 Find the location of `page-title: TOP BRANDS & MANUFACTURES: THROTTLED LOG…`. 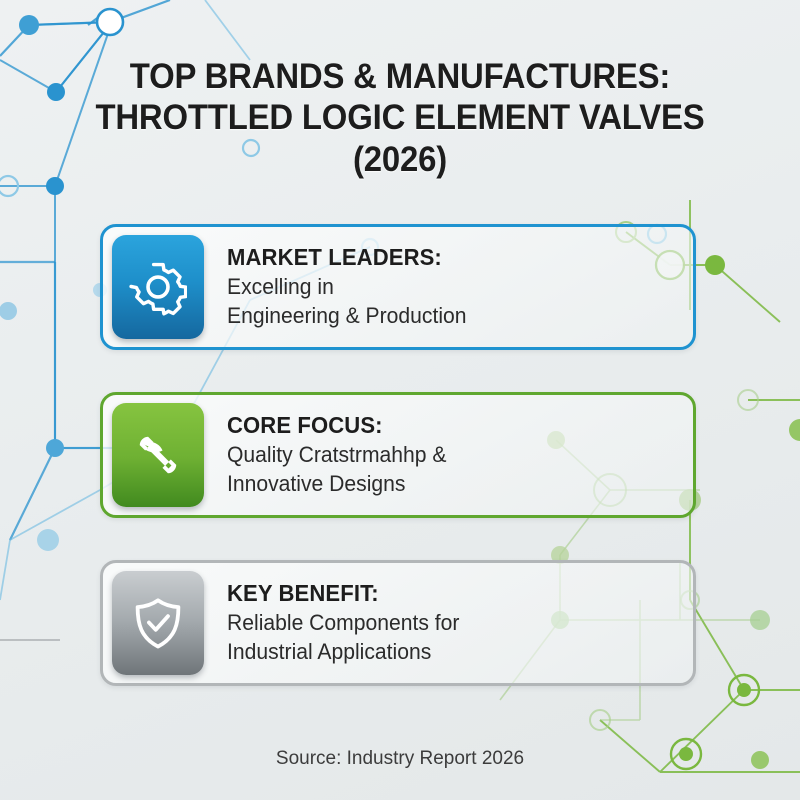

page-title: TOP BRANDS & MANUFACTURES: THROTTLED LOG… is located at coordinates (400, 118).